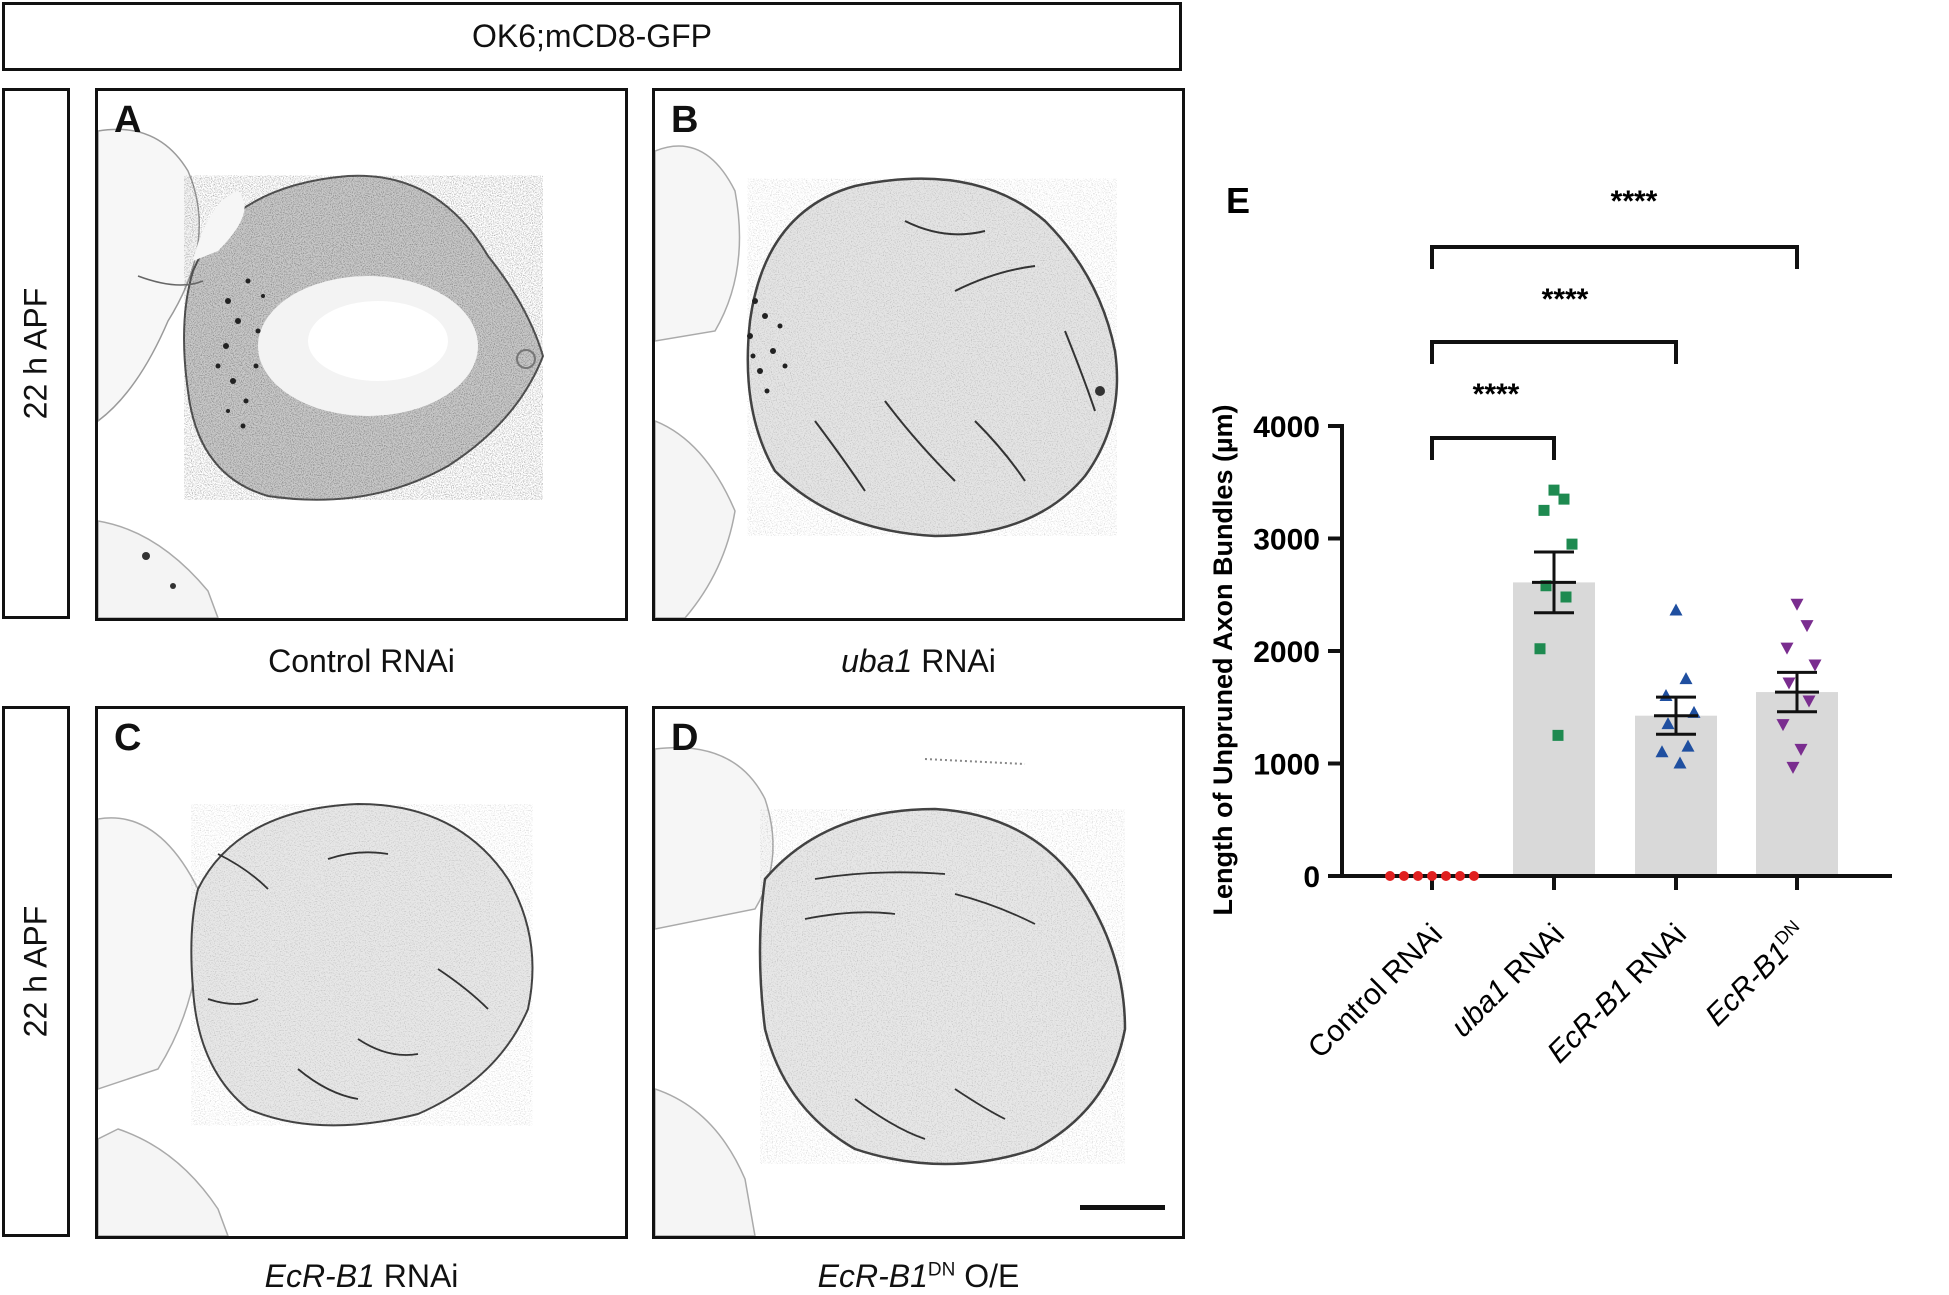 This screenshot has height=1295, width=1949. What do you see at coordinates (128, 738) in the screenshot?
I see `panel-letter: C` at bounding box center [128, 738].